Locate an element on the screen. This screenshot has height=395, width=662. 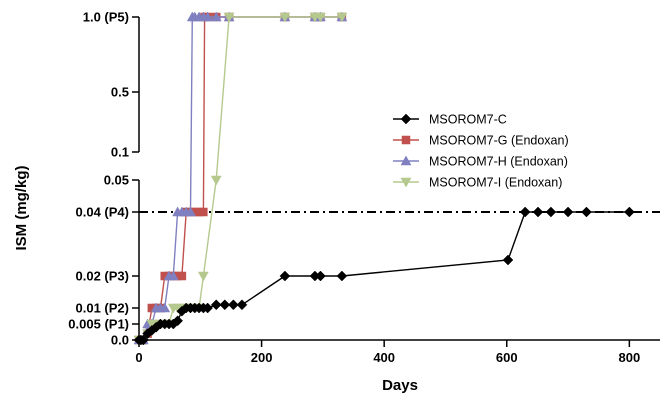
legend-item: MSOROM7-I (Endoxan) is located at coordinates (477, 183).